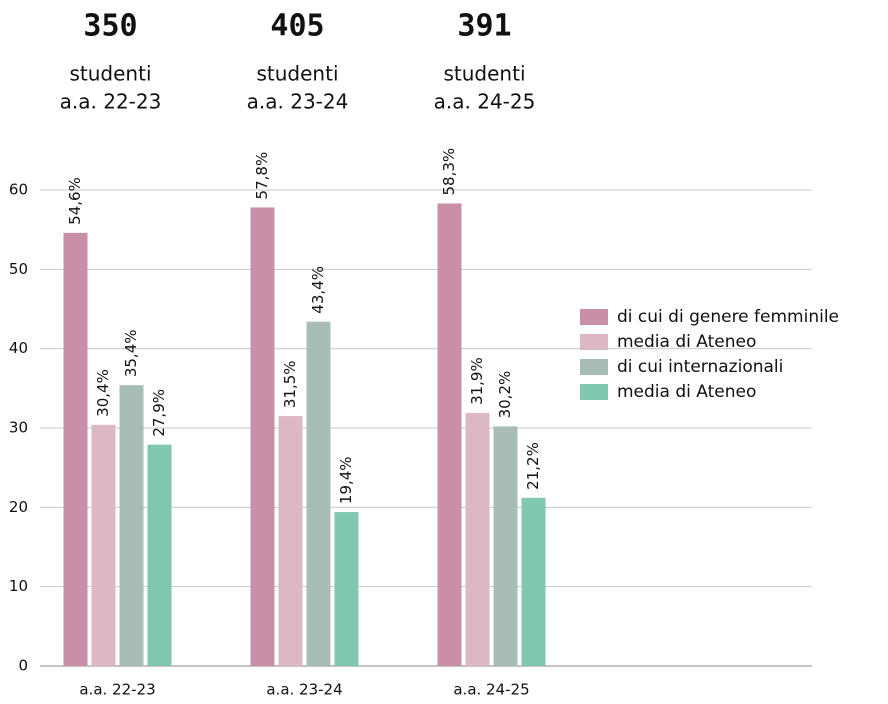 The height and width of the screenshot is (704, 888). I want to click on value-label: 19,4%, so click(346, 480).